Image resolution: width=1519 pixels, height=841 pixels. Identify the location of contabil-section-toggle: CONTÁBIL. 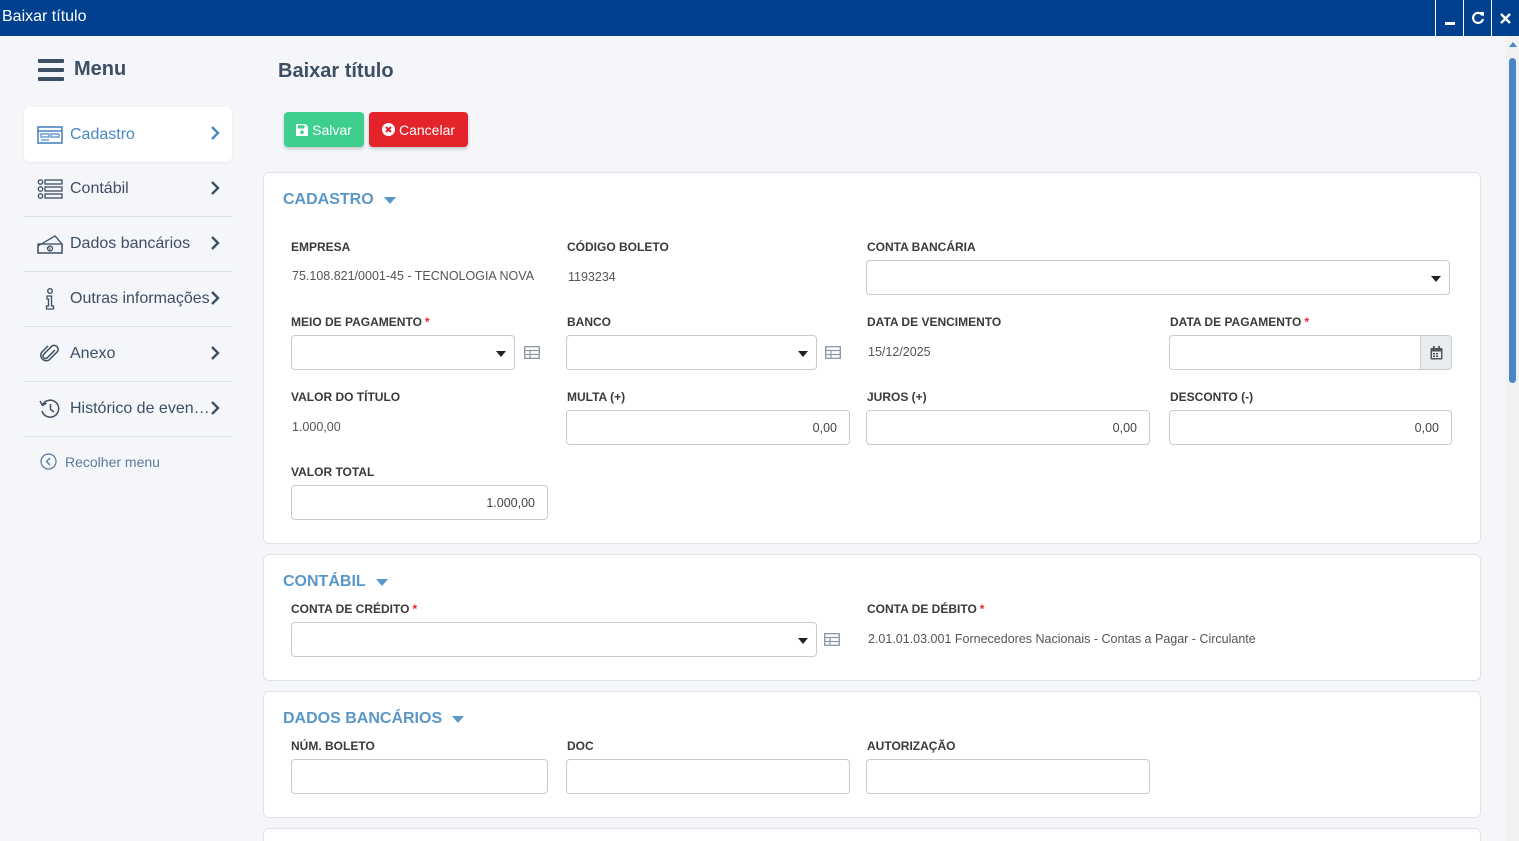
(335, 582).